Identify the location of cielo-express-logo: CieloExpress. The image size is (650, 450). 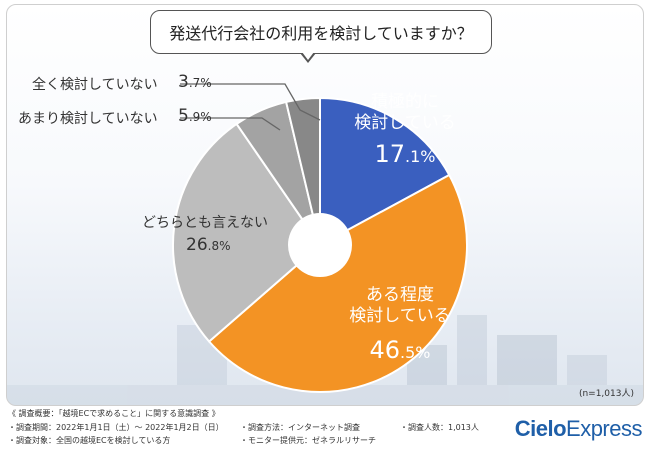
(578, 429).